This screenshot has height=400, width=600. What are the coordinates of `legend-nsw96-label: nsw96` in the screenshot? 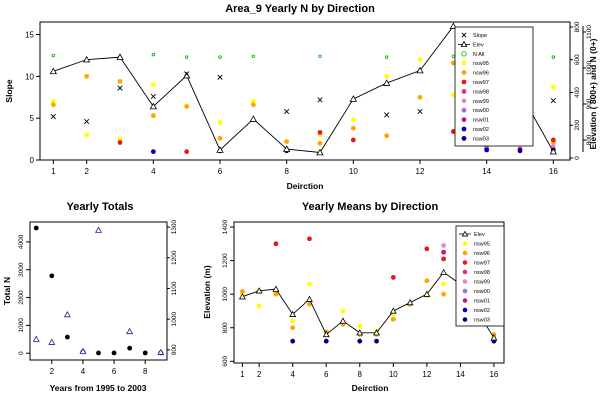 It's located at (481, 74).